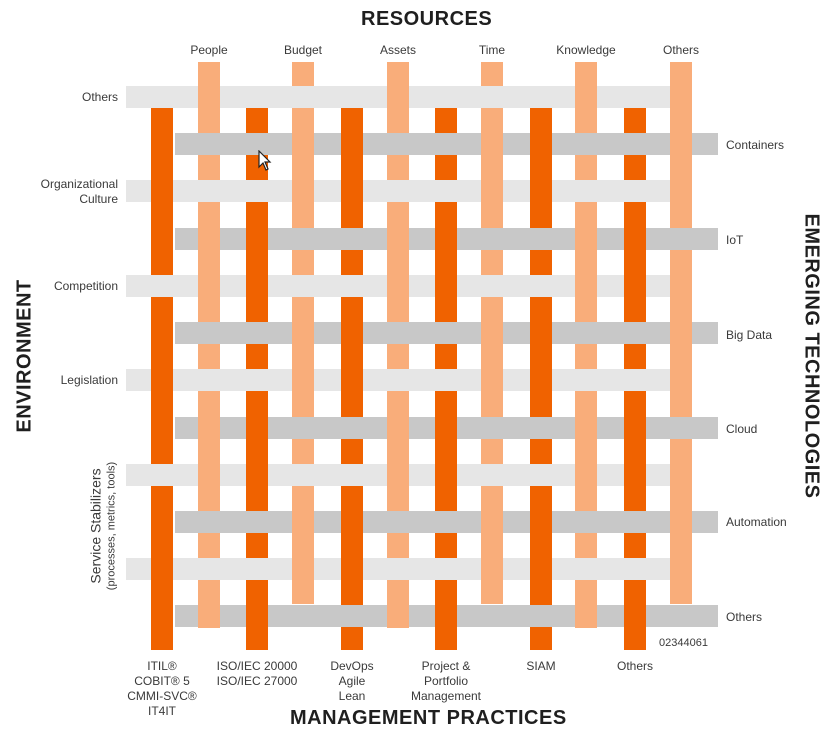 The image size is (830, 737). Describe the element at coordinates (492, 50) in the screenshot. I see `resource-label-time: Time` at that location.